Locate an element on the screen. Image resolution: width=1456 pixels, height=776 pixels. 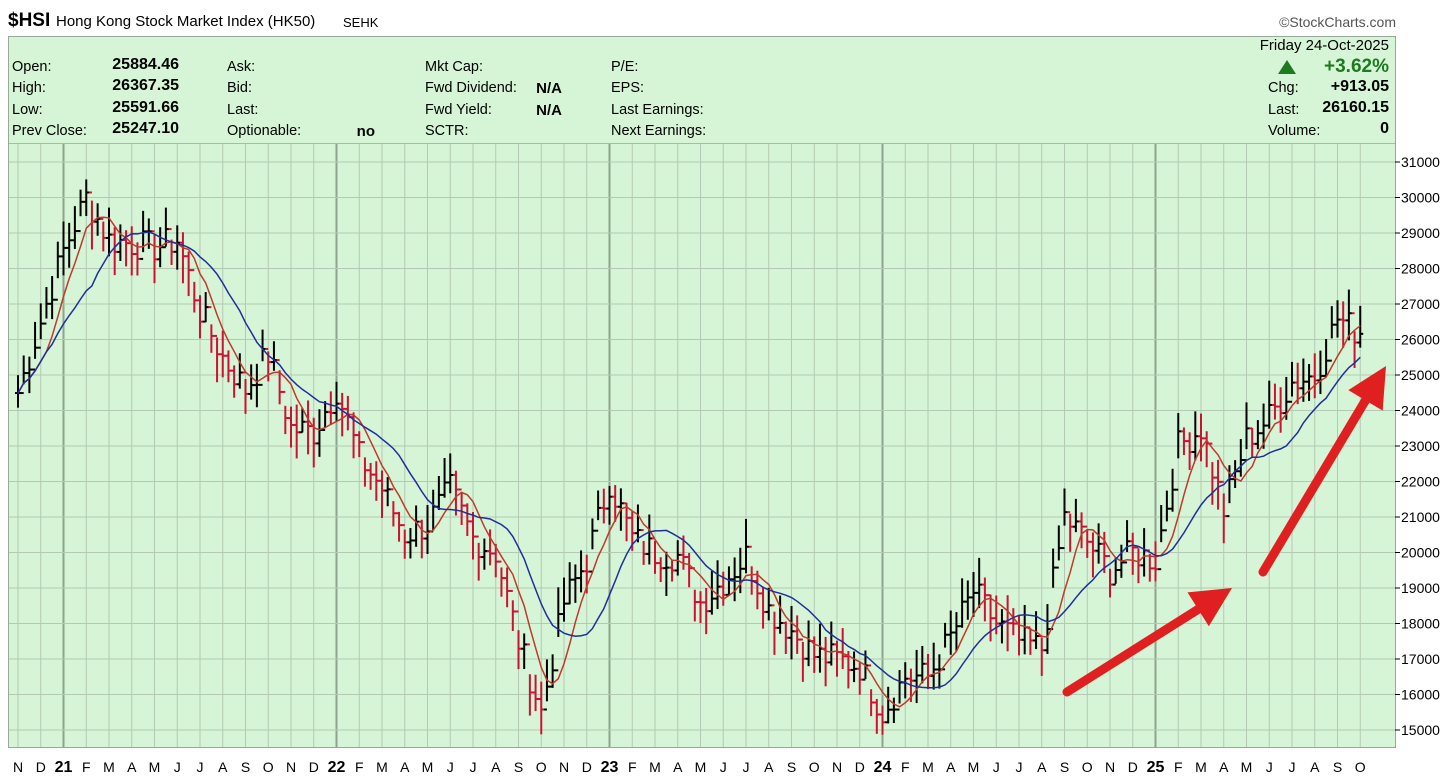
volume-value: 0 is located at coordinates (1384, 128).